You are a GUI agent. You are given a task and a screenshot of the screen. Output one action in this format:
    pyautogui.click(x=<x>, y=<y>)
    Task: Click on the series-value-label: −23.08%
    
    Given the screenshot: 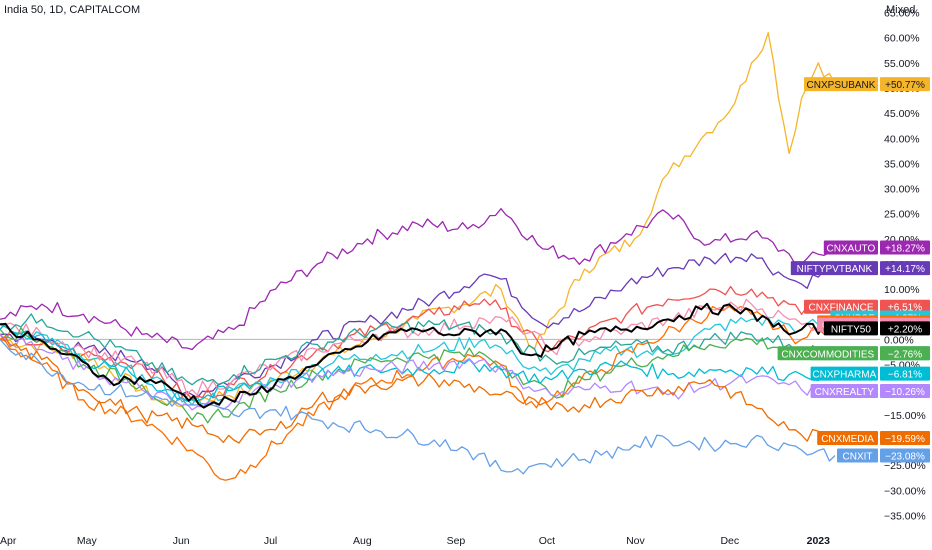 What is the action you would take?
    pyautogui.click(x=905, y=456)
    